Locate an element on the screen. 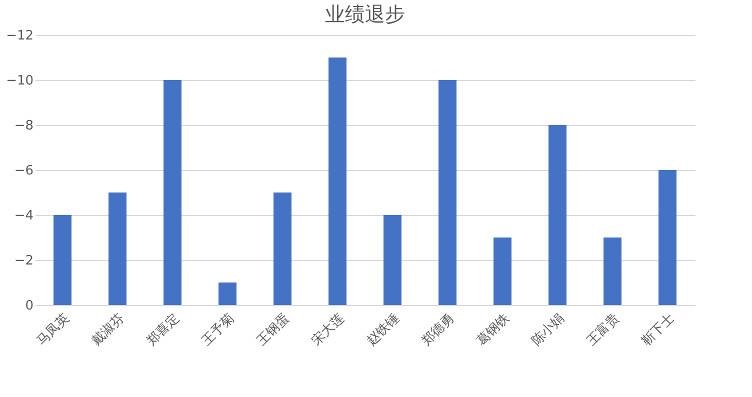 This screenshot has height=397, width=752. x-tick-label: 靳下士 is located at coordinates (658, 329).